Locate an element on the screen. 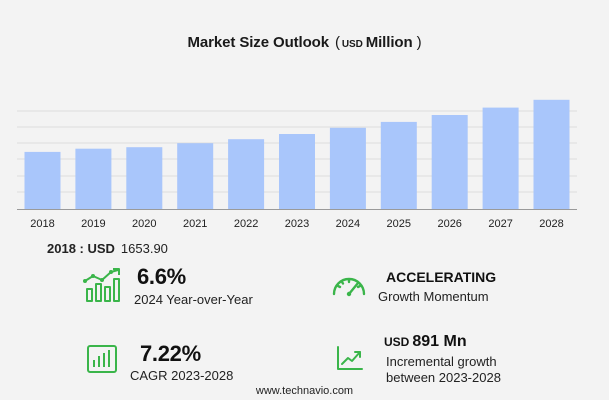  speedometer-icon is located at coordinates (349, 287).